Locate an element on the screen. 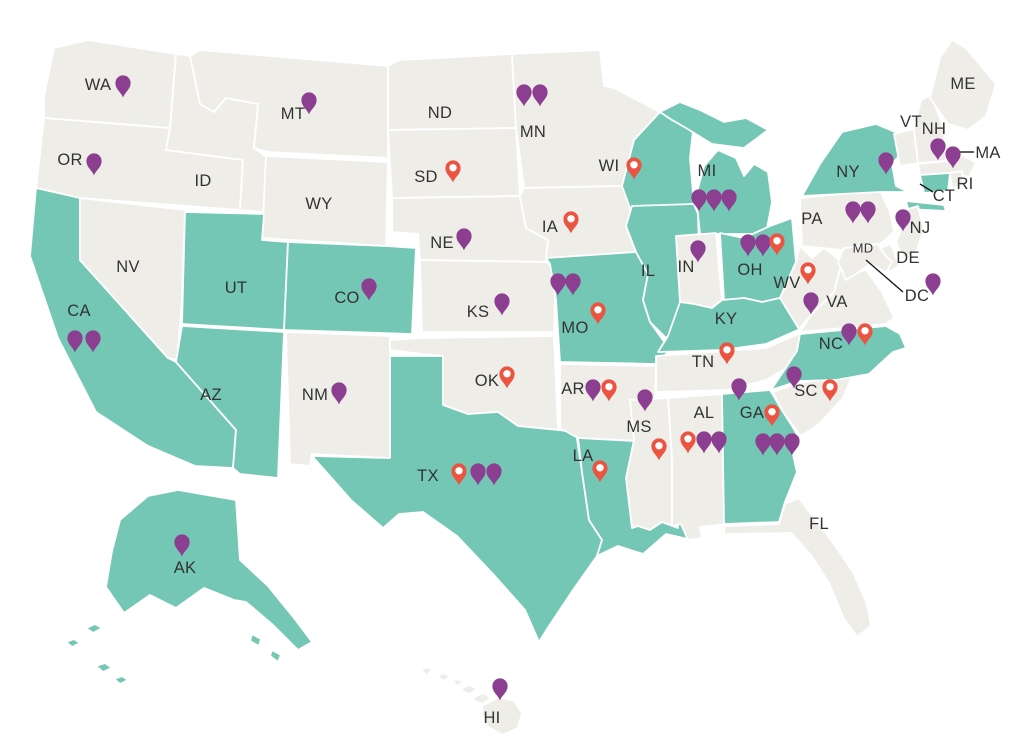 This screenshot has width=1013, height=742. state-label-tn: TN is located at coordinates (703, 362).